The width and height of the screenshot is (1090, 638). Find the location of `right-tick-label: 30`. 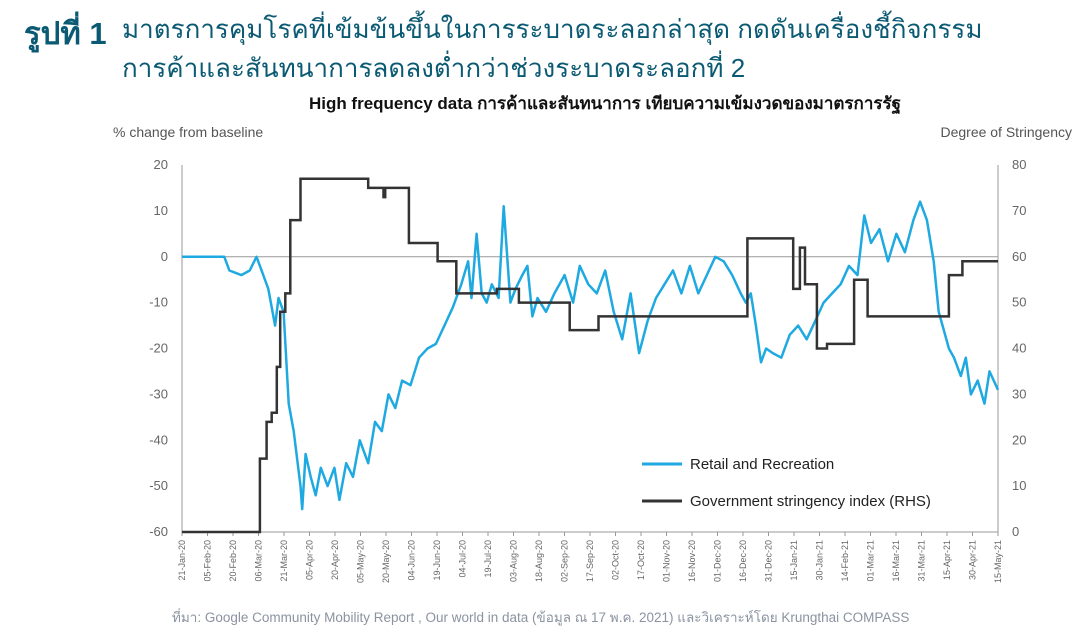

right-tick-label: 30 is located at coordinates (1019, 393).